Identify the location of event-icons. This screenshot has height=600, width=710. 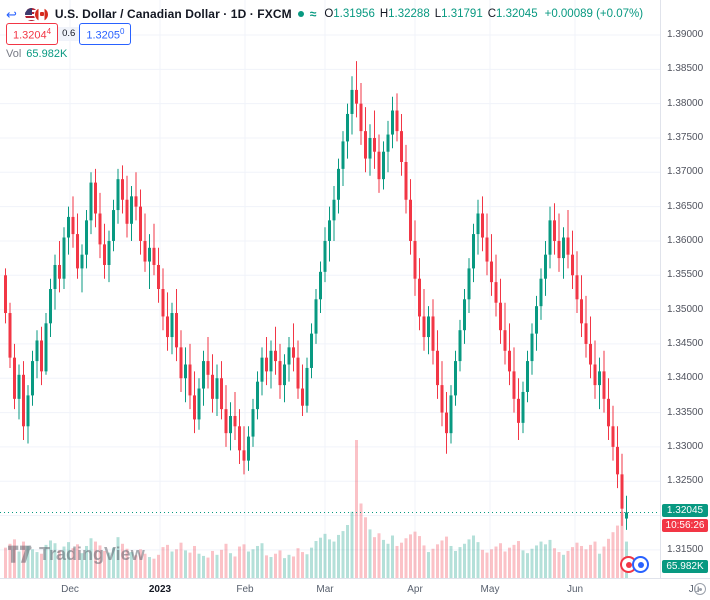
(634, 564).